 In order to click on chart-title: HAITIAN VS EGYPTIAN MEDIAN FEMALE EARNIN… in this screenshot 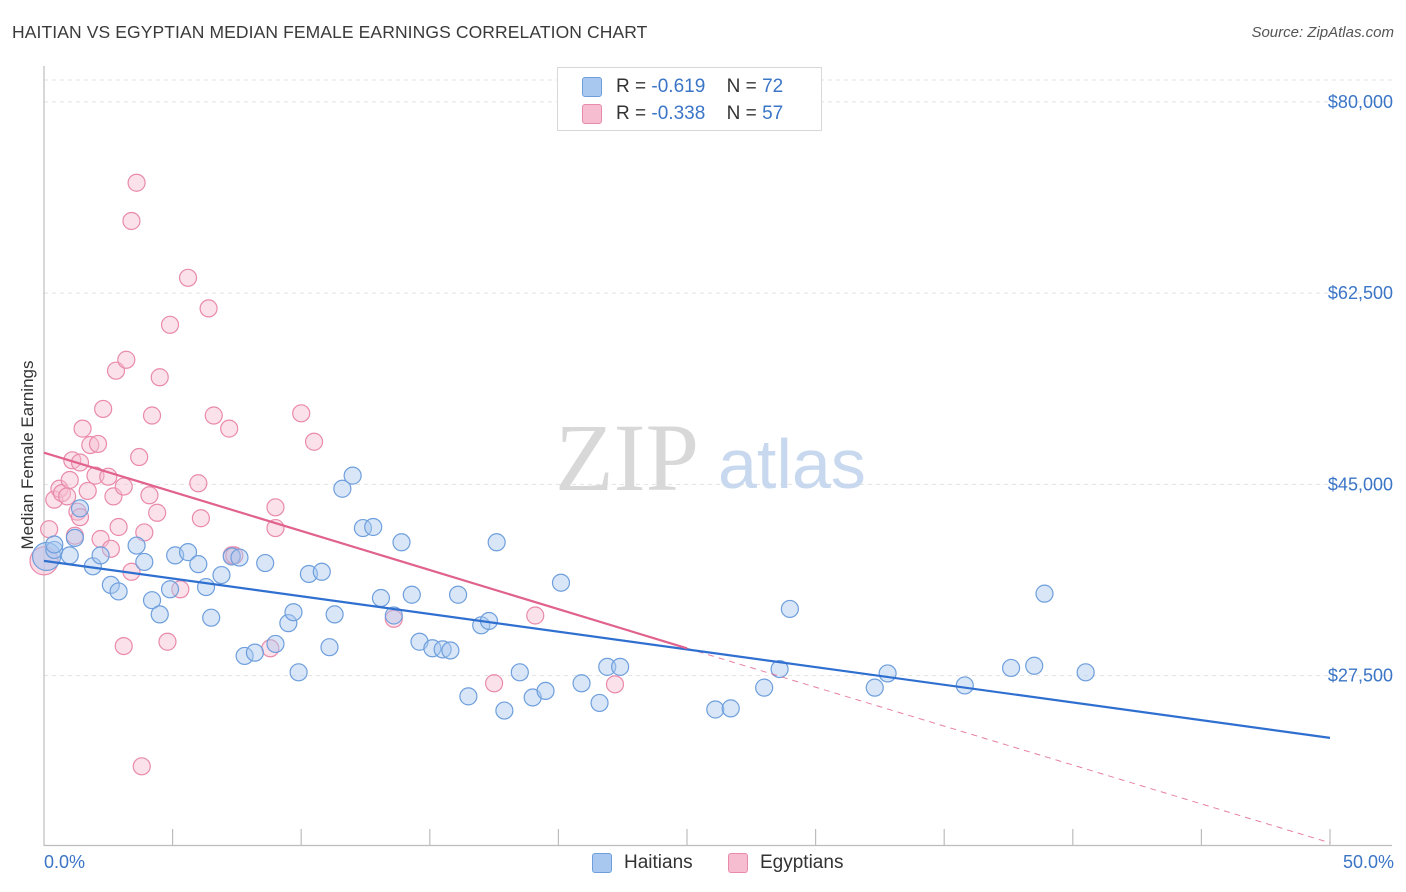, I will do `click(330, 32)`.